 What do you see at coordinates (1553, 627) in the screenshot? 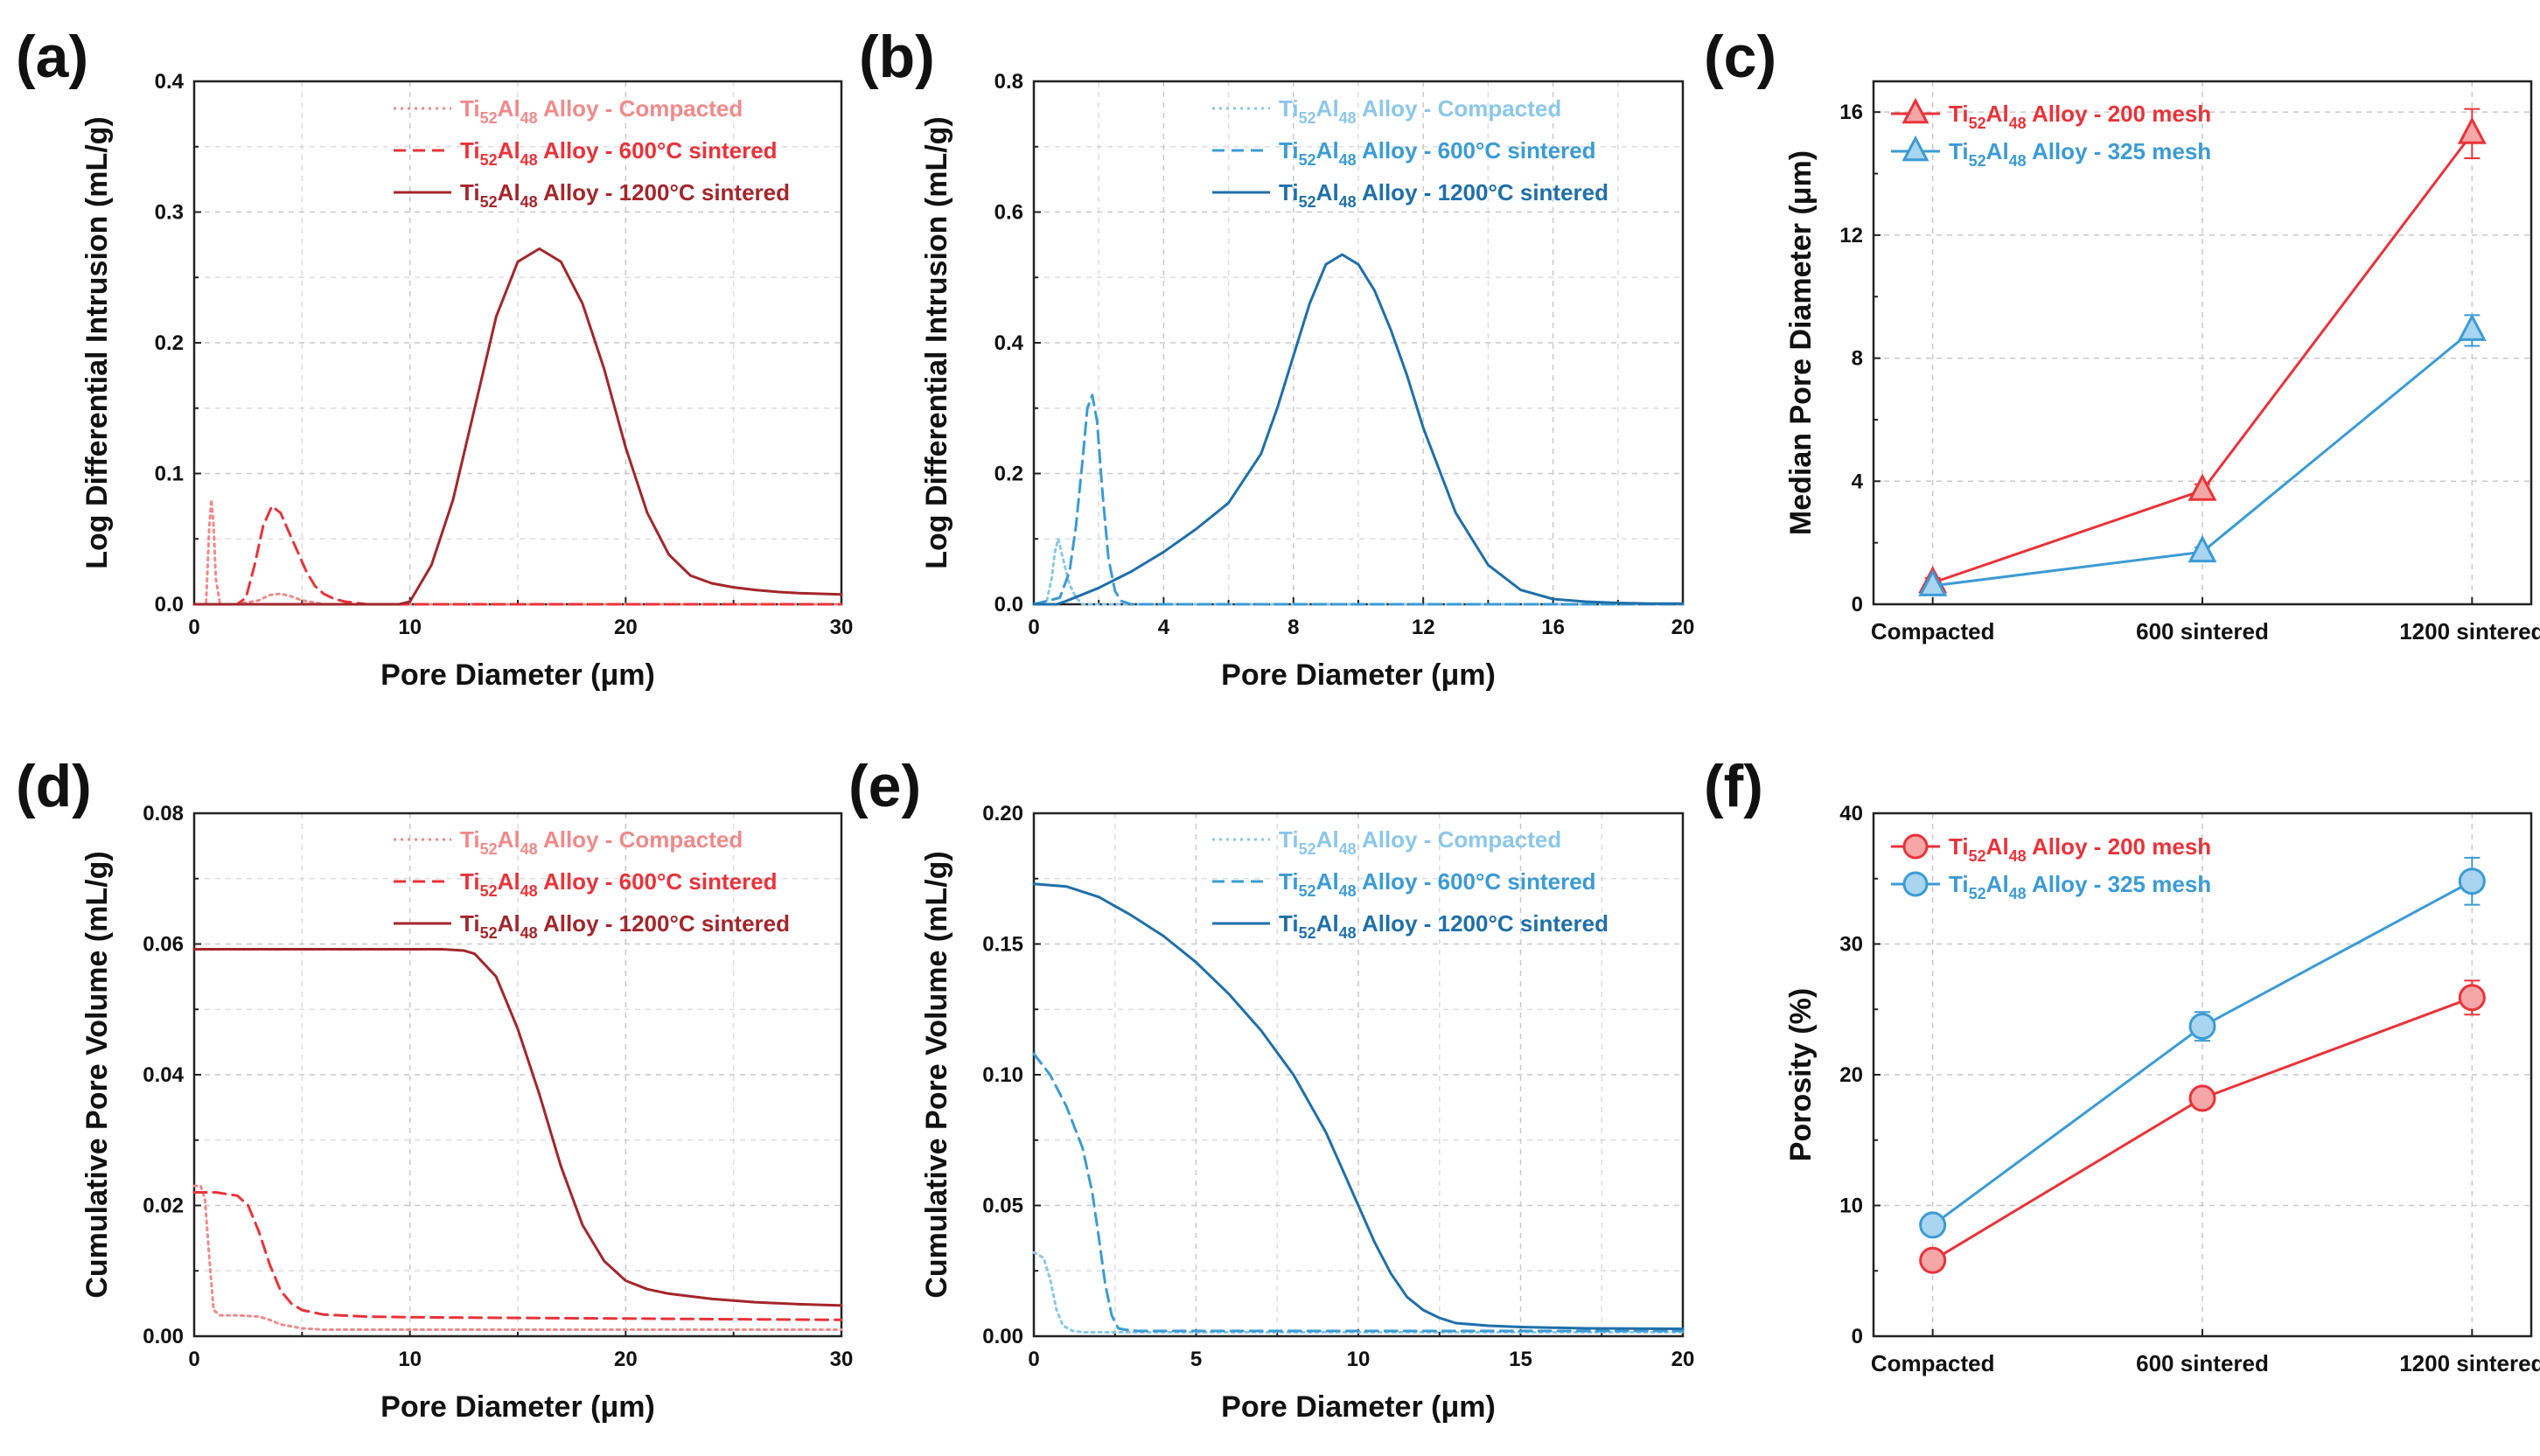
I see `x-tick-label: 16` at bounding box center [1553, 627].